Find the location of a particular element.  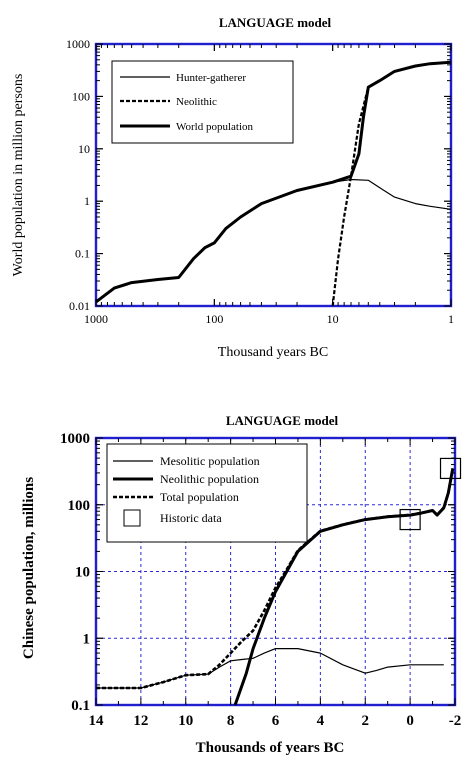

chart-2-y-axis-label: Chinese population, millions is located at coordinates (29, 568).